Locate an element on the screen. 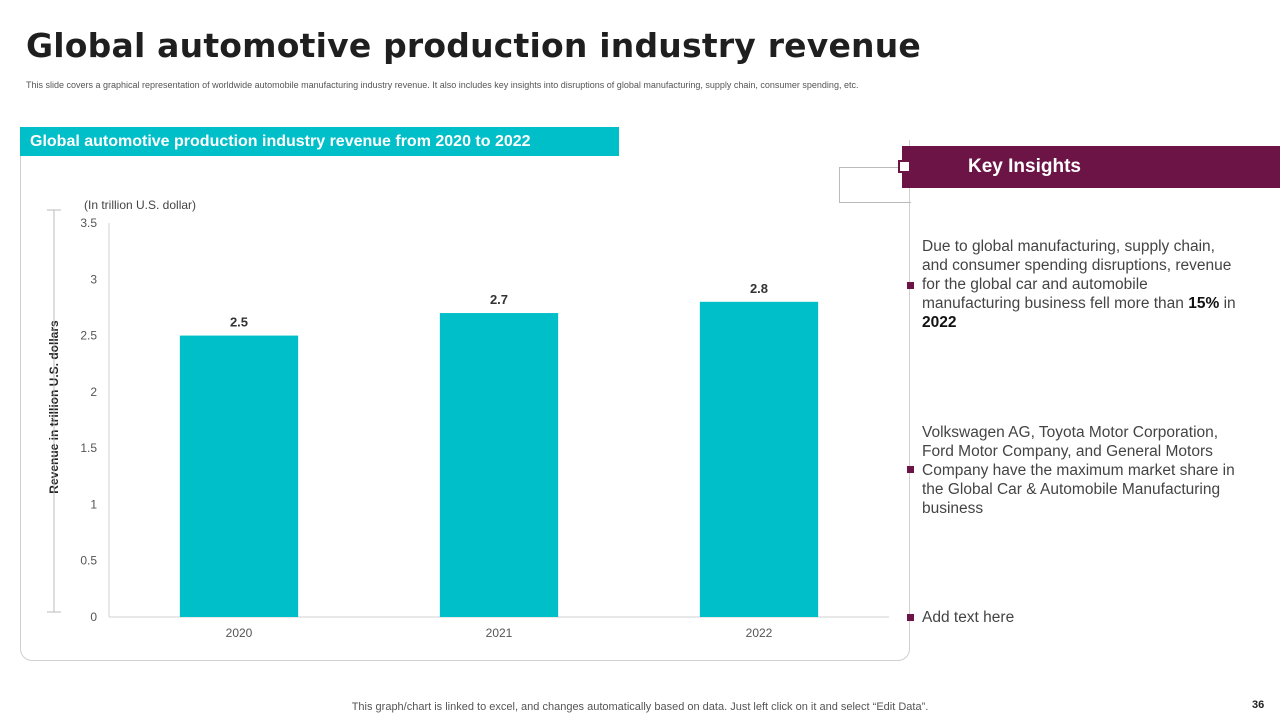 The image size is (1280, 720). bar-2021 is located at coordinates (499, 465).